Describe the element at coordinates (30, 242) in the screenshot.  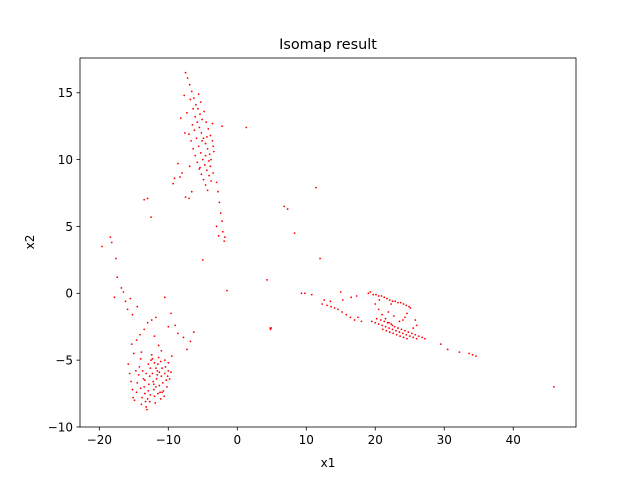
I see `y-axis-label: x2` at that location.